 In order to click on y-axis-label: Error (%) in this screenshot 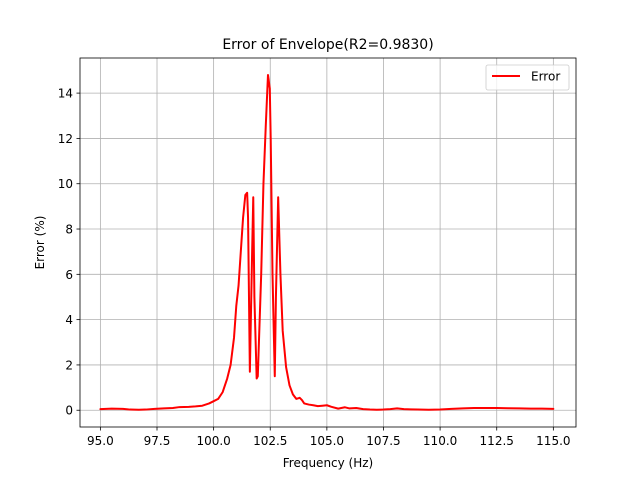, I will do `click(40, 243)`.